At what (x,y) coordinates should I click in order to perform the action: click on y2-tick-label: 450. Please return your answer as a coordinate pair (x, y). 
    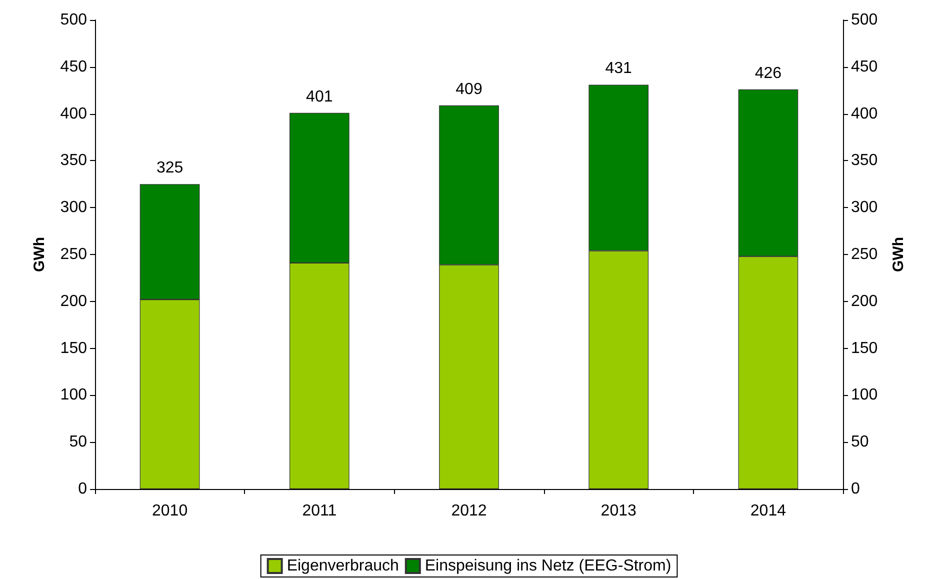
    Looking at the image, I should click on (864, 67).